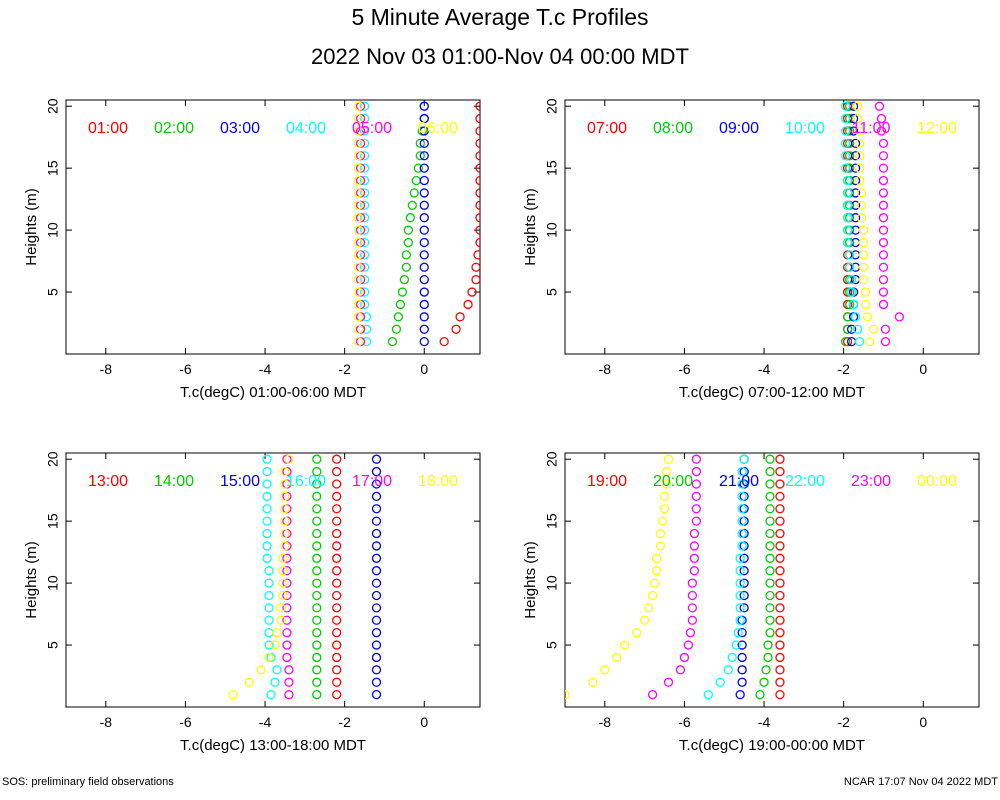 The width and height of the screenshot is (1000, 800). What do you see at coordinates (31, 580) in the screenshot?
I see `y-axis-label: Heights (m)` at bounding box center [31, 580].